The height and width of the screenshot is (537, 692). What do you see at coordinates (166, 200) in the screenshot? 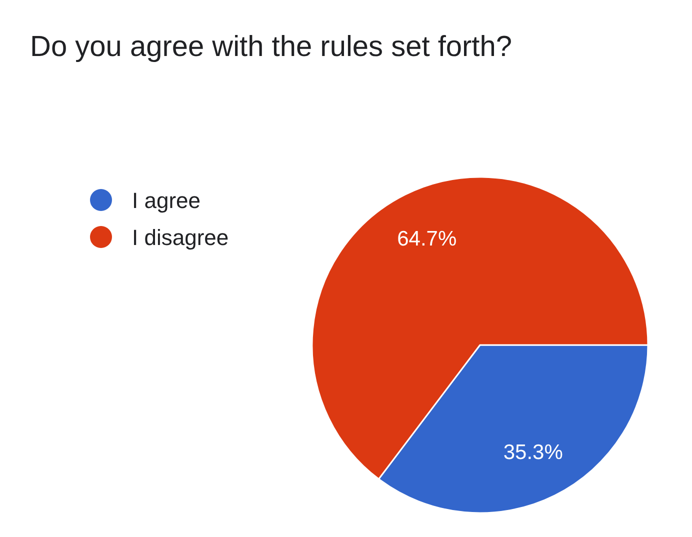
I see `legend-label: I agree` at bounding box center [166, 200].